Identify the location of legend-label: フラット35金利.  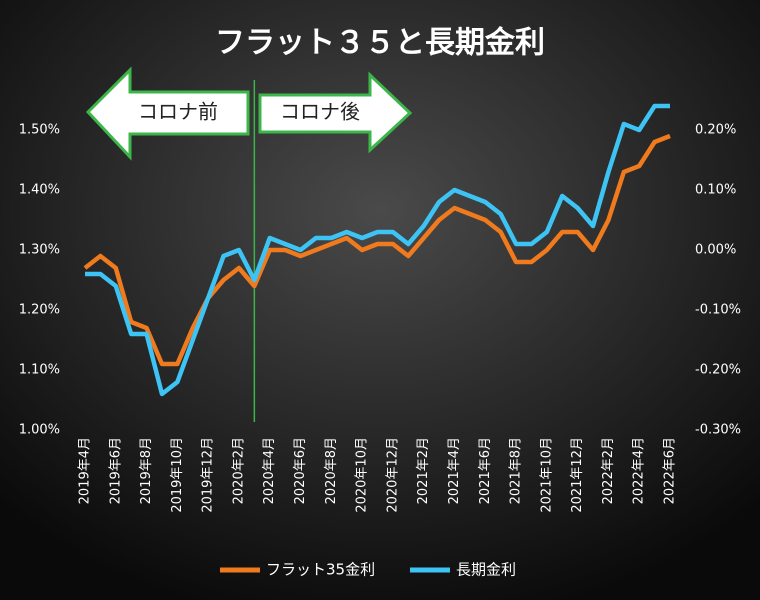
(320, 570).